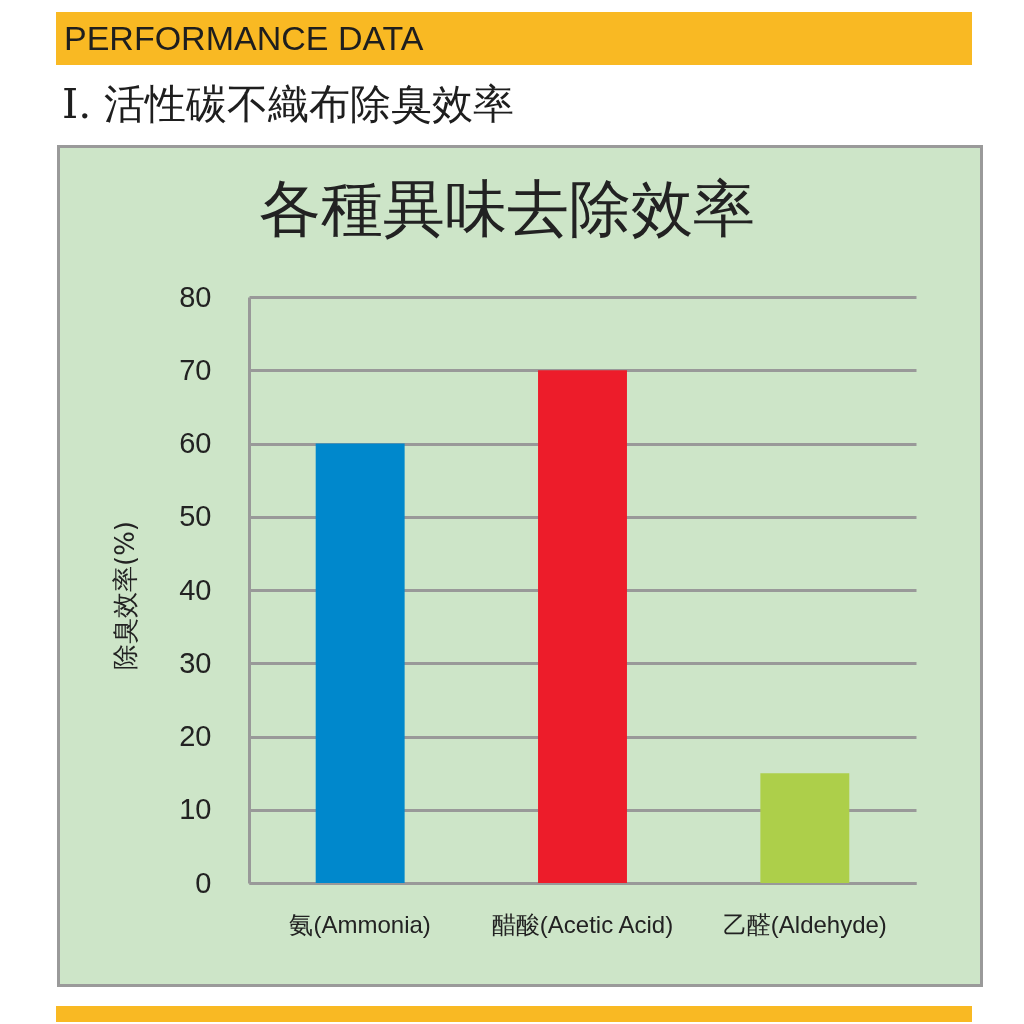 The height and width of the screenshot is (1024, 1024). What do you see at coordinates (195, 296) in the screenshot?
I see `y-tick-label: 80` at bounding box center [195, 296].